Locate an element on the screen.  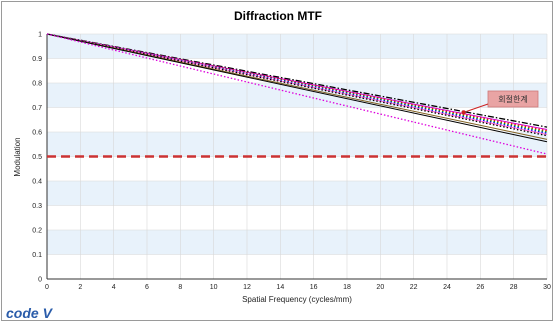
x-tick-label: 24 is located at coordinates (447, 287).